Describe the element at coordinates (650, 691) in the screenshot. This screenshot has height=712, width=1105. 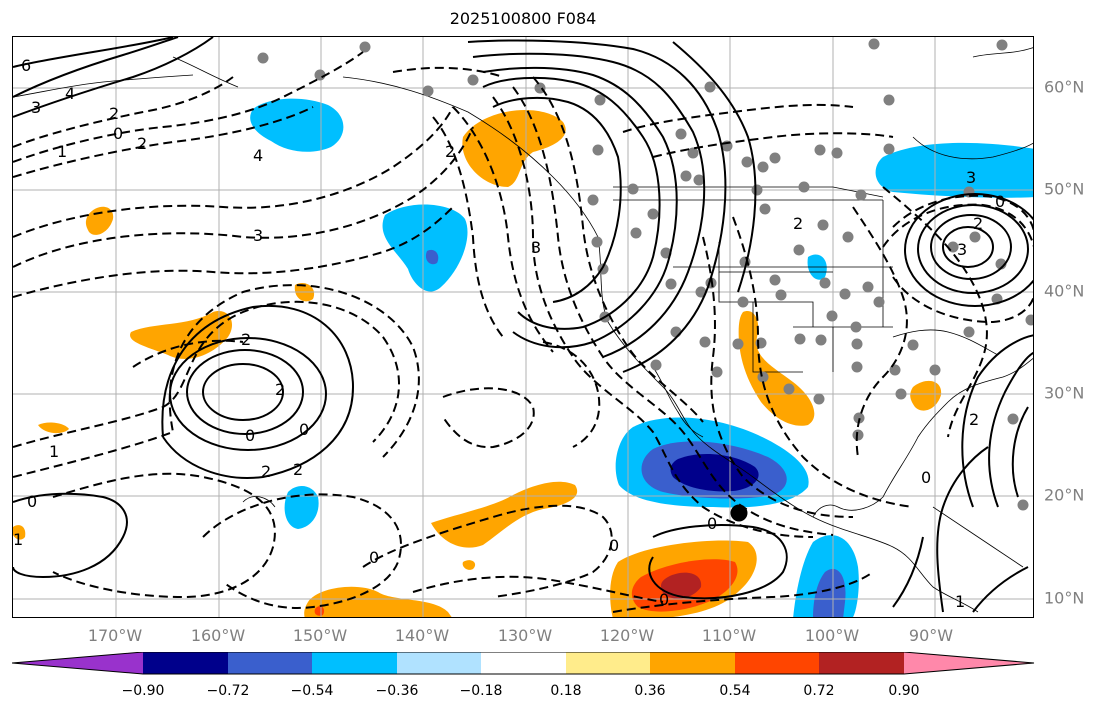
I see `colorbar-tick-label: 0.36` at that location.